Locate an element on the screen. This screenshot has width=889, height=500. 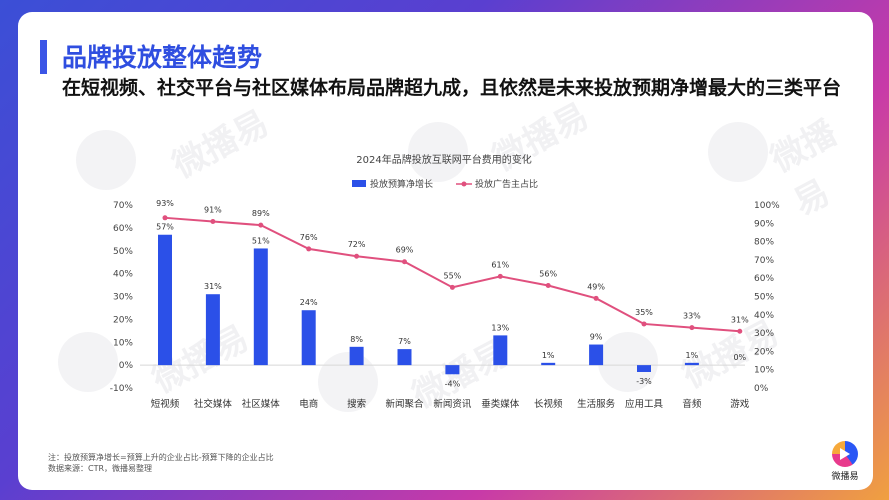
y-left-tick: 30% is located at coordinates (123, 298).